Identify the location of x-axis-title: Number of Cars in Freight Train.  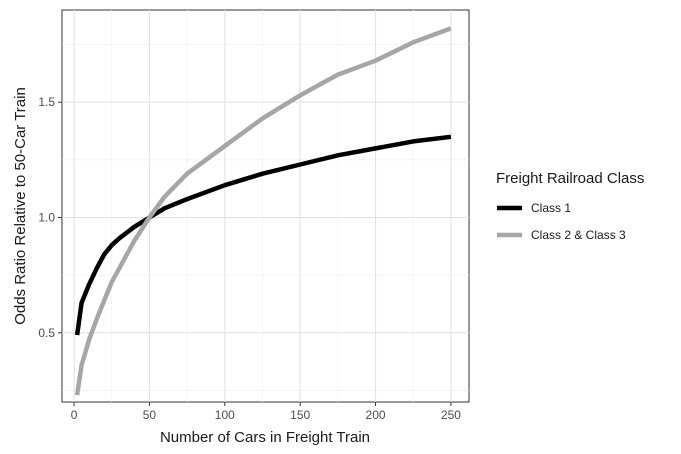
(265, 437).